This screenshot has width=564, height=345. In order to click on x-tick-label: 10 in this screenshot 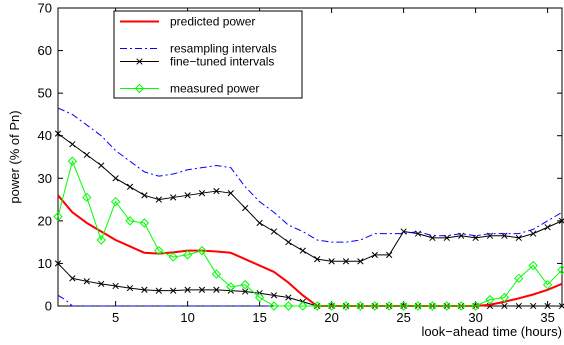, I will do `click(187, 317)`.